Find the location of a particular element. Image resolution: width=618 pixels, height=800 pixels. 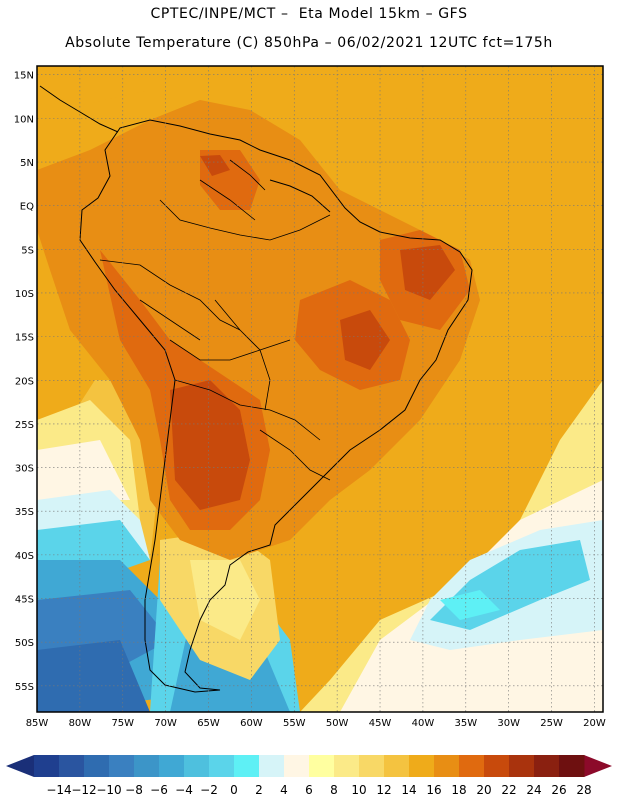

colorbar-tick-label: 22 is located at coordinates (508, 790).